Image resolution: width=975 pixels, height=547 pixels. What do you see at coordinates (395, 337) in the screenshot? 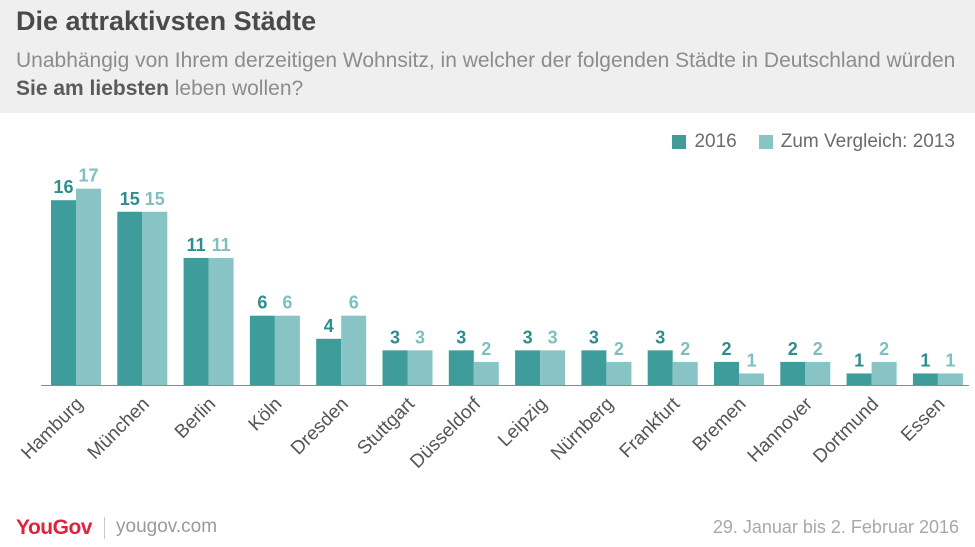
I see `data-label-stuttgart-2016: 3` at bounding box center [395, 337].